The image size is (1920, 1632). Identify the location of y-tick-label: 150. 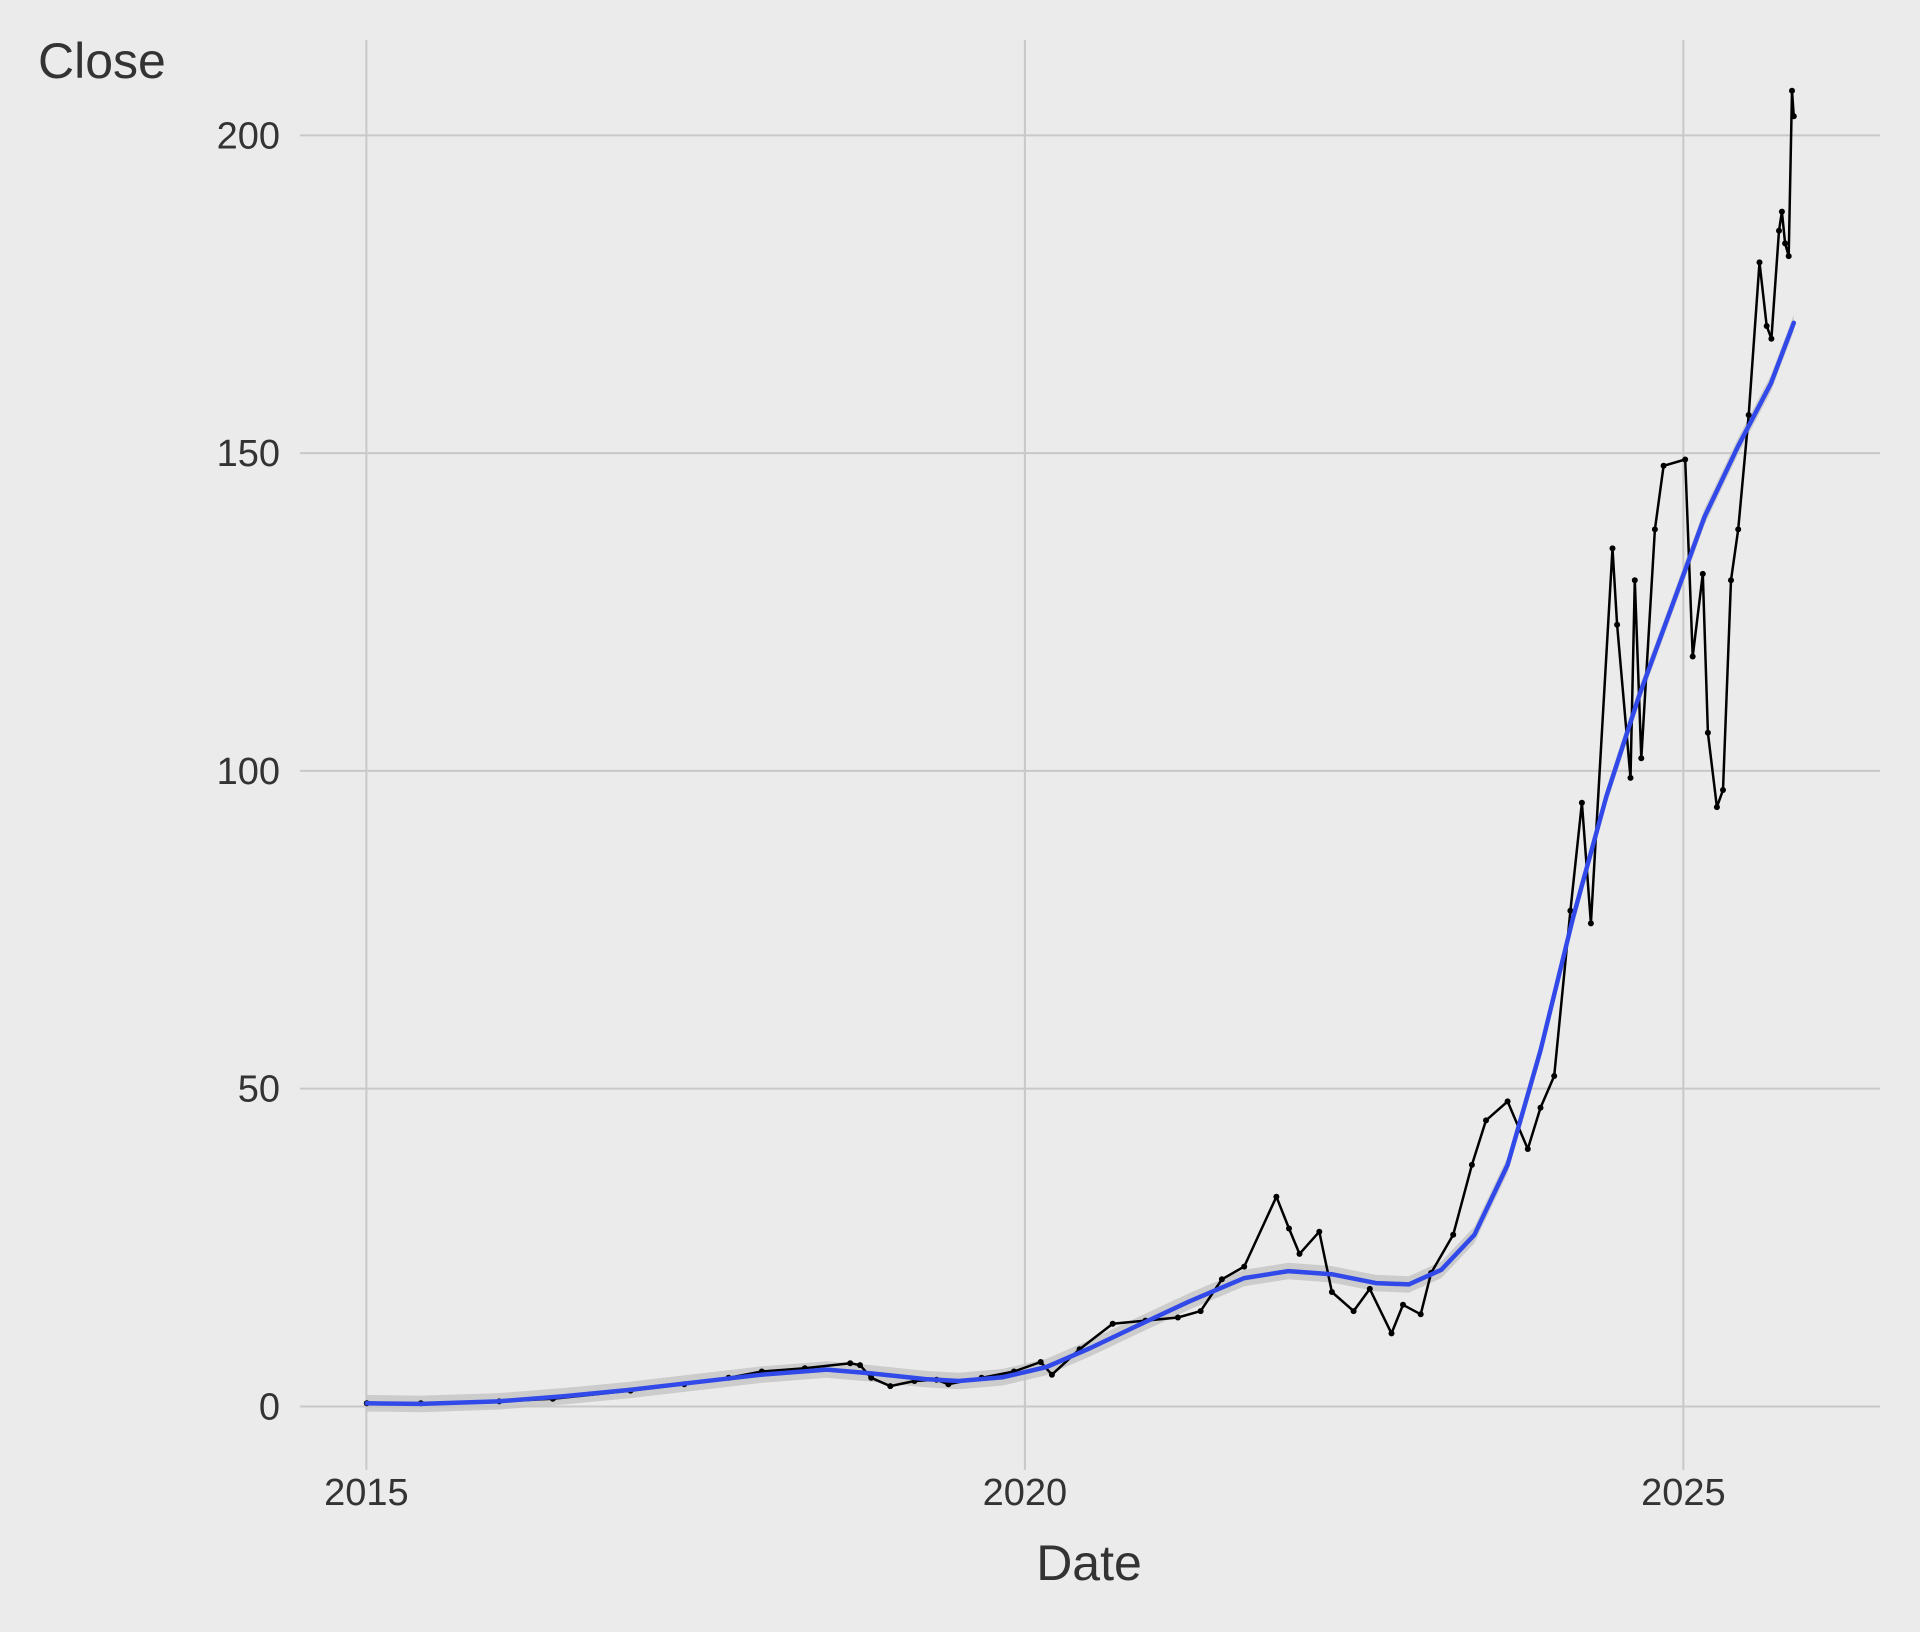
(248, 454).